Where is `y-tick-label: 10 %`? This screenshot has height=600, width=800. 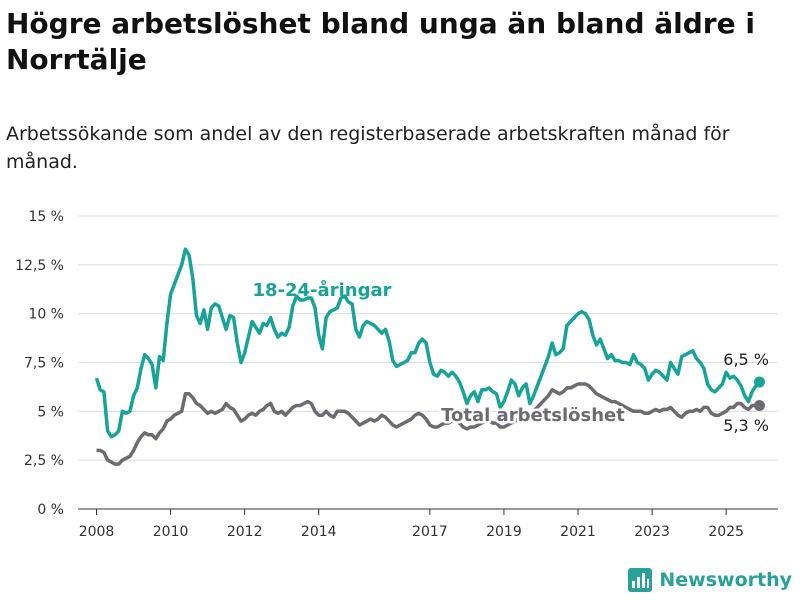 y-tick-label: 10 % is located at coordinates (46, 315).